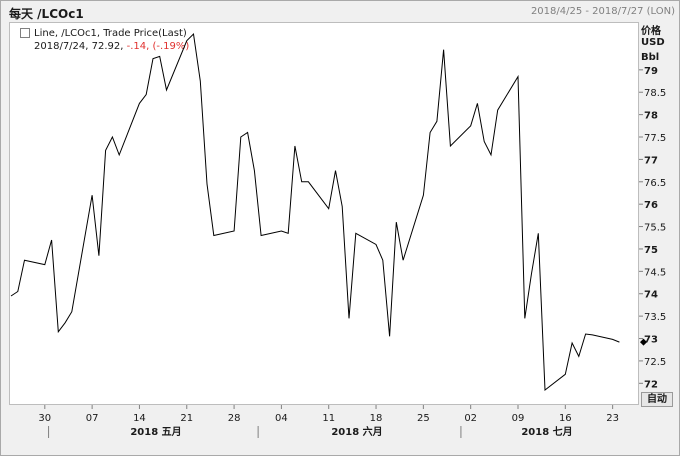 Image resolution: width=680 pixels, height=456 pixels. I want to click on legend-last-value: 2018/7/24, 72.92,, so click(80, 46).